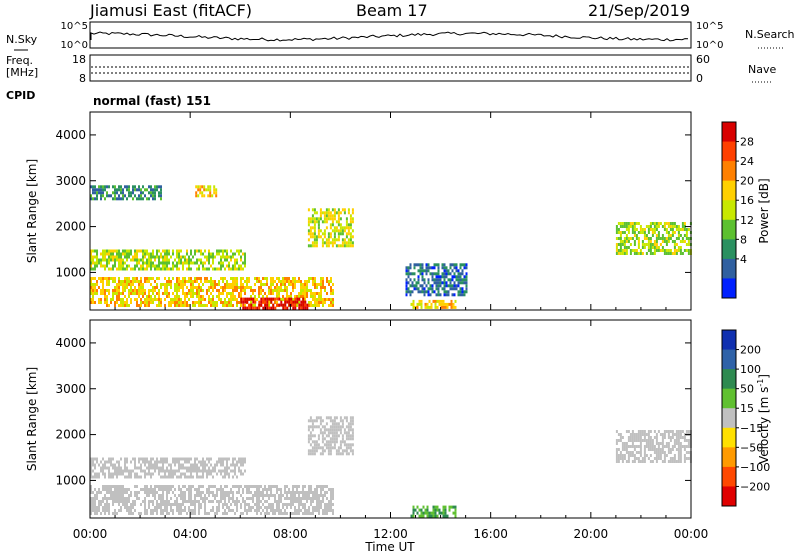  What do you see at coordinates (709, 26) in the screenshot?
I see `nsearch-tick-top: 10^5` at bounding box center [709, 26].